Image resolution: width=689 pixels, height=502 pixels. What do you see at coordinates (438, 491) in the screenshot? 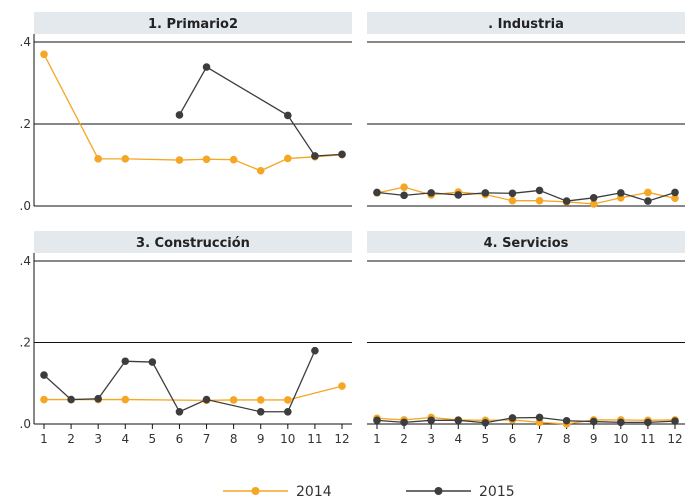
I see `legend-marker-2015` at bounding box center [438, 491].